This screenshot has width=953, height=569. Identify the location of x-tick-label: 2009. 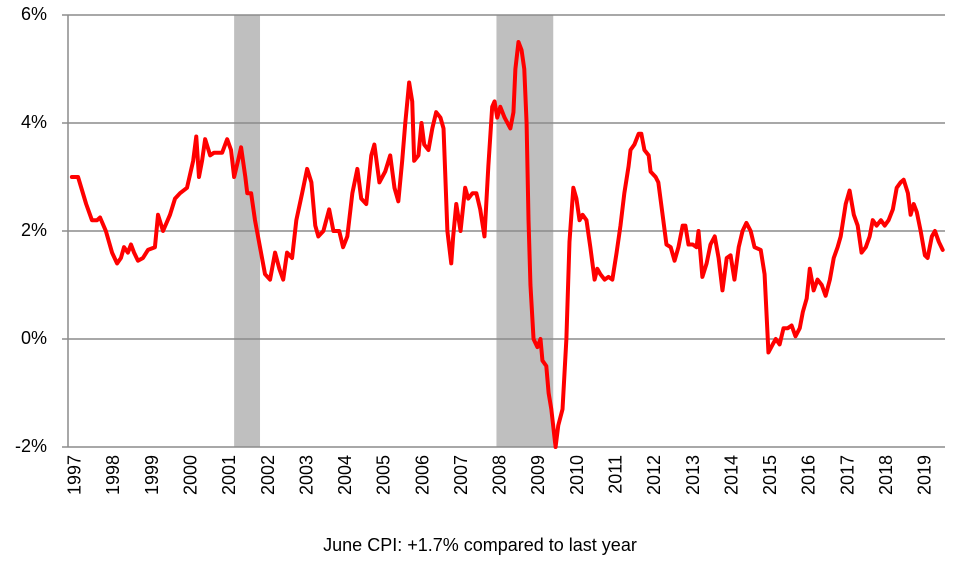
(538, 475).